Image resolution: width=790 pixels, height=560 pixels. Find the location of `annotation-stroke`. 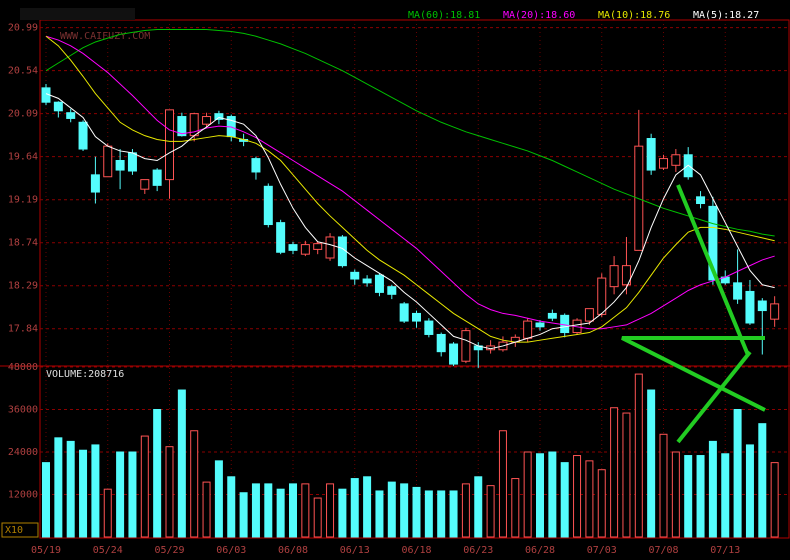

annotation-stroke is located at coordinates (713, 270).